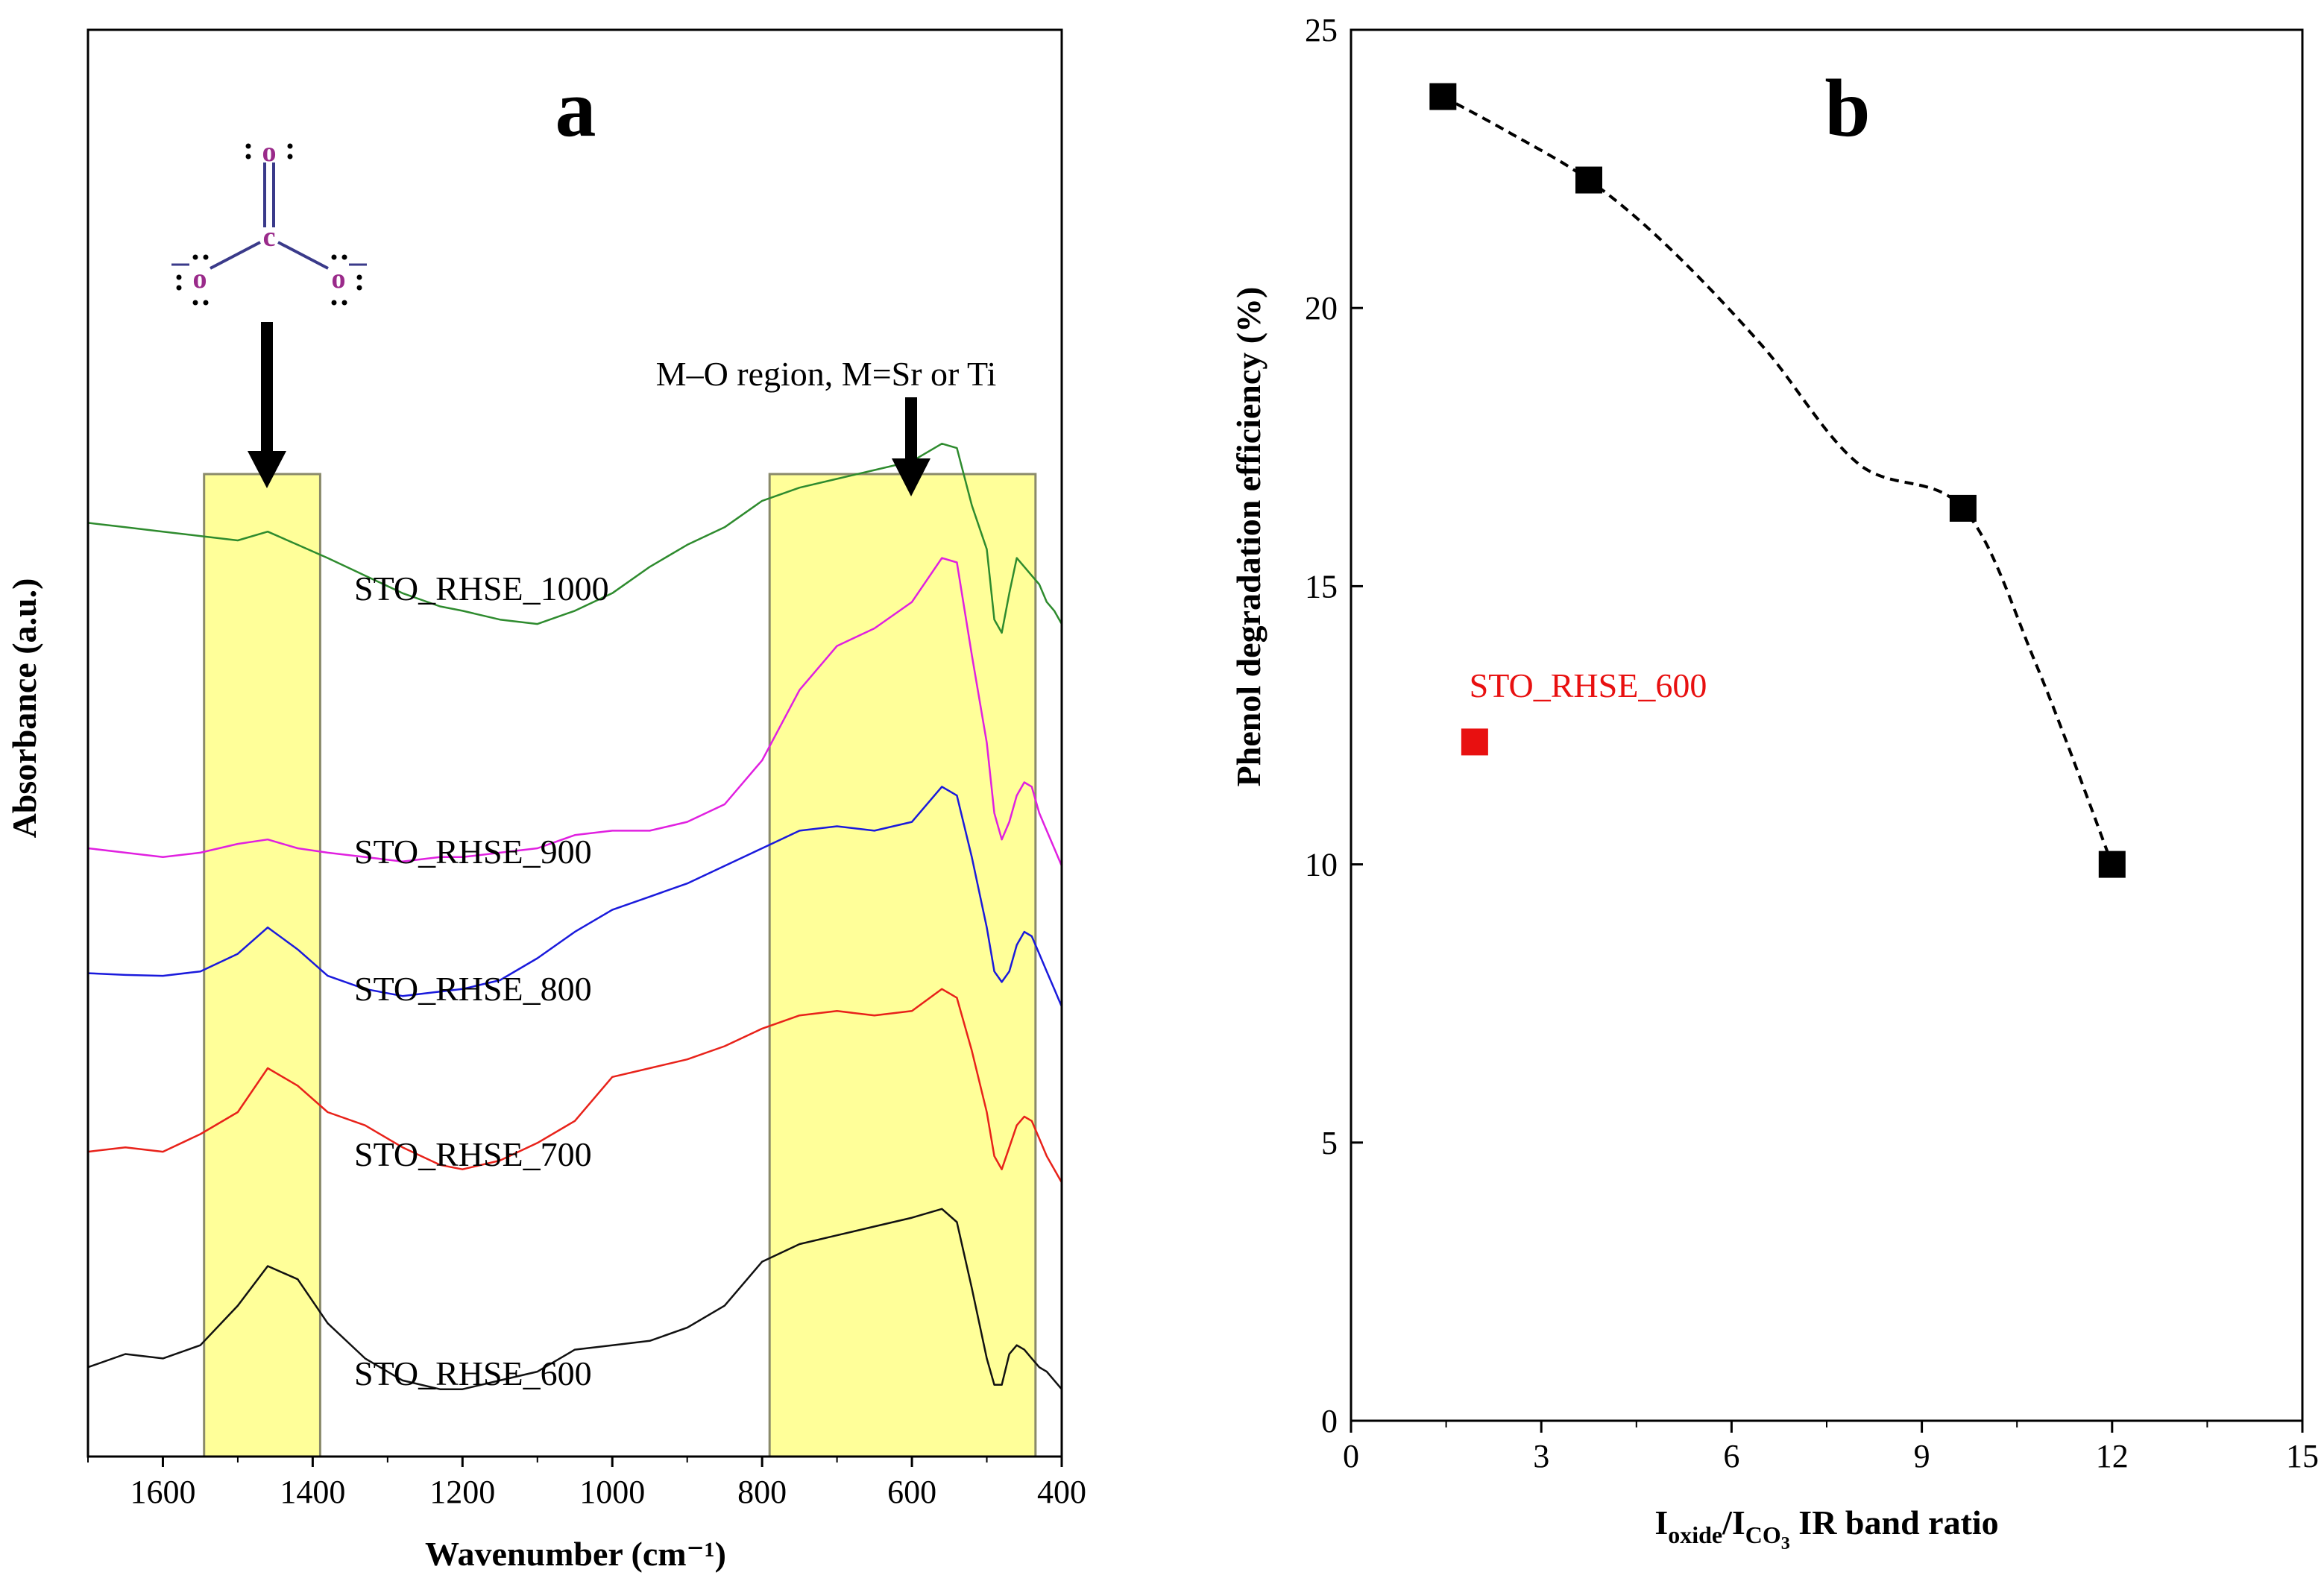 This screenshot has height=1584, width=2324. What do you see at coordinates (1321, 308) in the screenshot?
I see `y-tick-label: 20` at bounding box center [1321, 308].